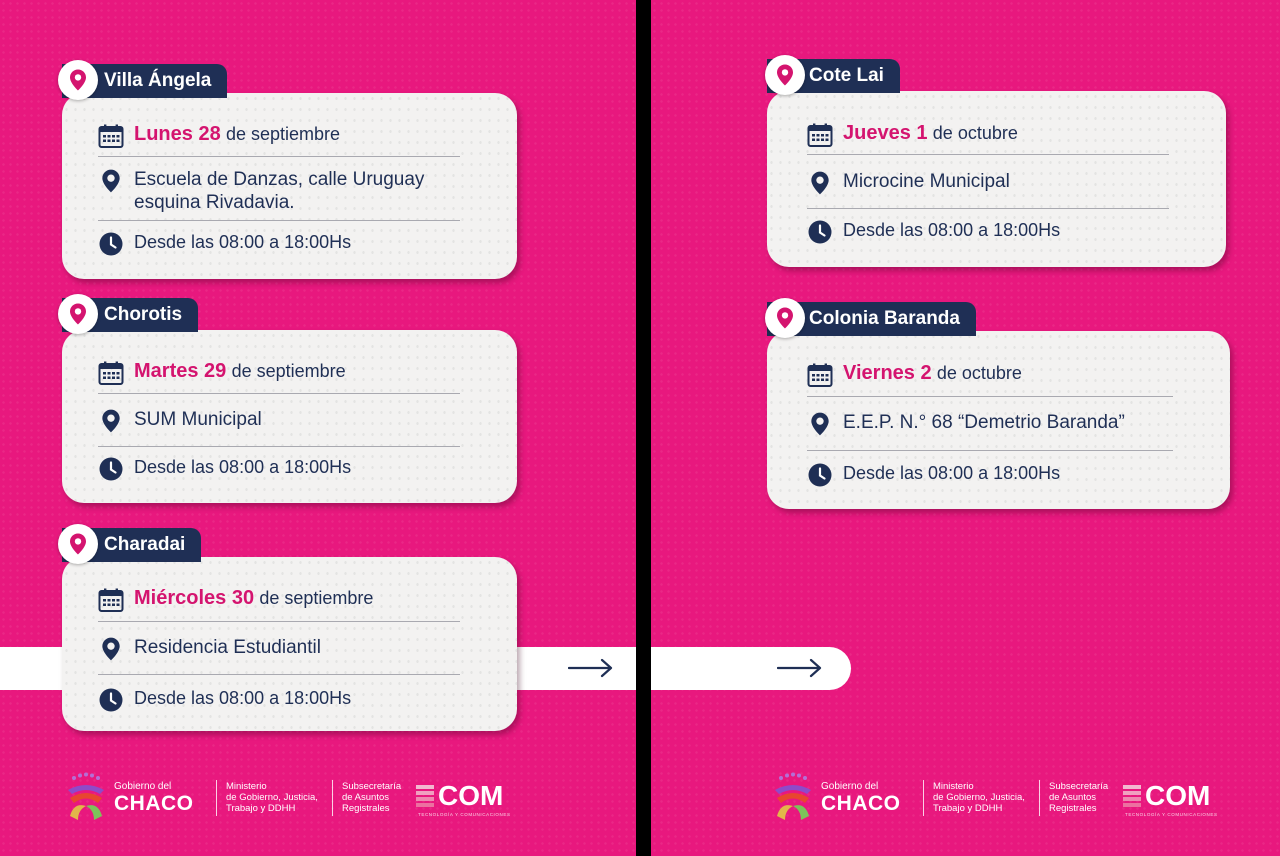 The height and width of the screenshot is (856, 1280). I want to click on place-row: E.E.P. N.° 68 “Demetrio Baranda”, so click(966, 424).